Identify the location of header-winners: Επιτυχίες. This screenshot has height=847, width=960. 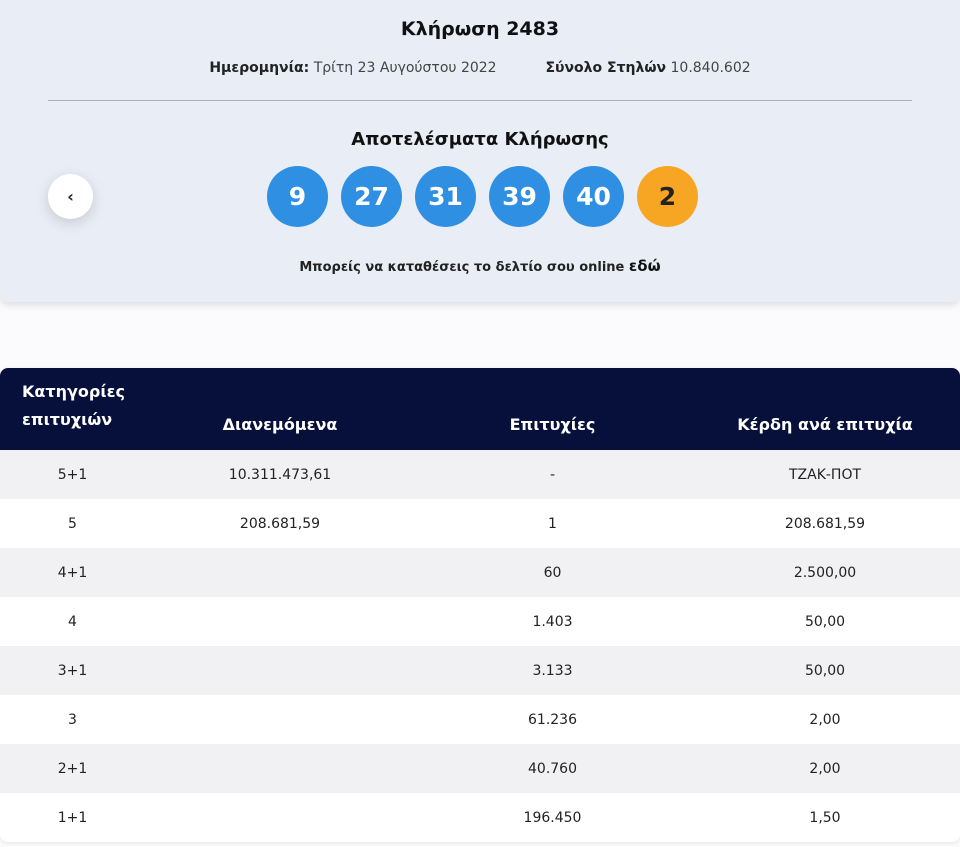
(552, 424).